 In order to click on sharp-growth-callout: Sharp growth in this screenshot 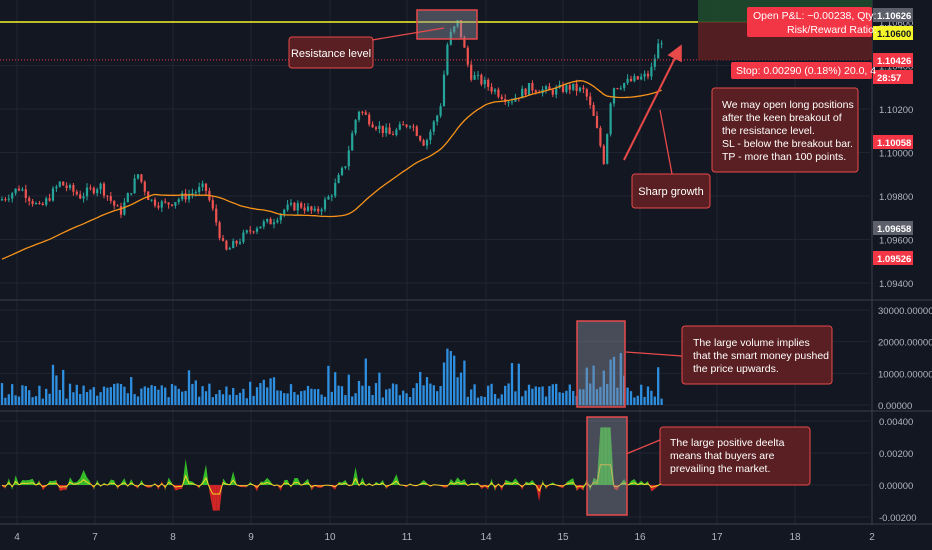, I will do `click(671, 191)`.